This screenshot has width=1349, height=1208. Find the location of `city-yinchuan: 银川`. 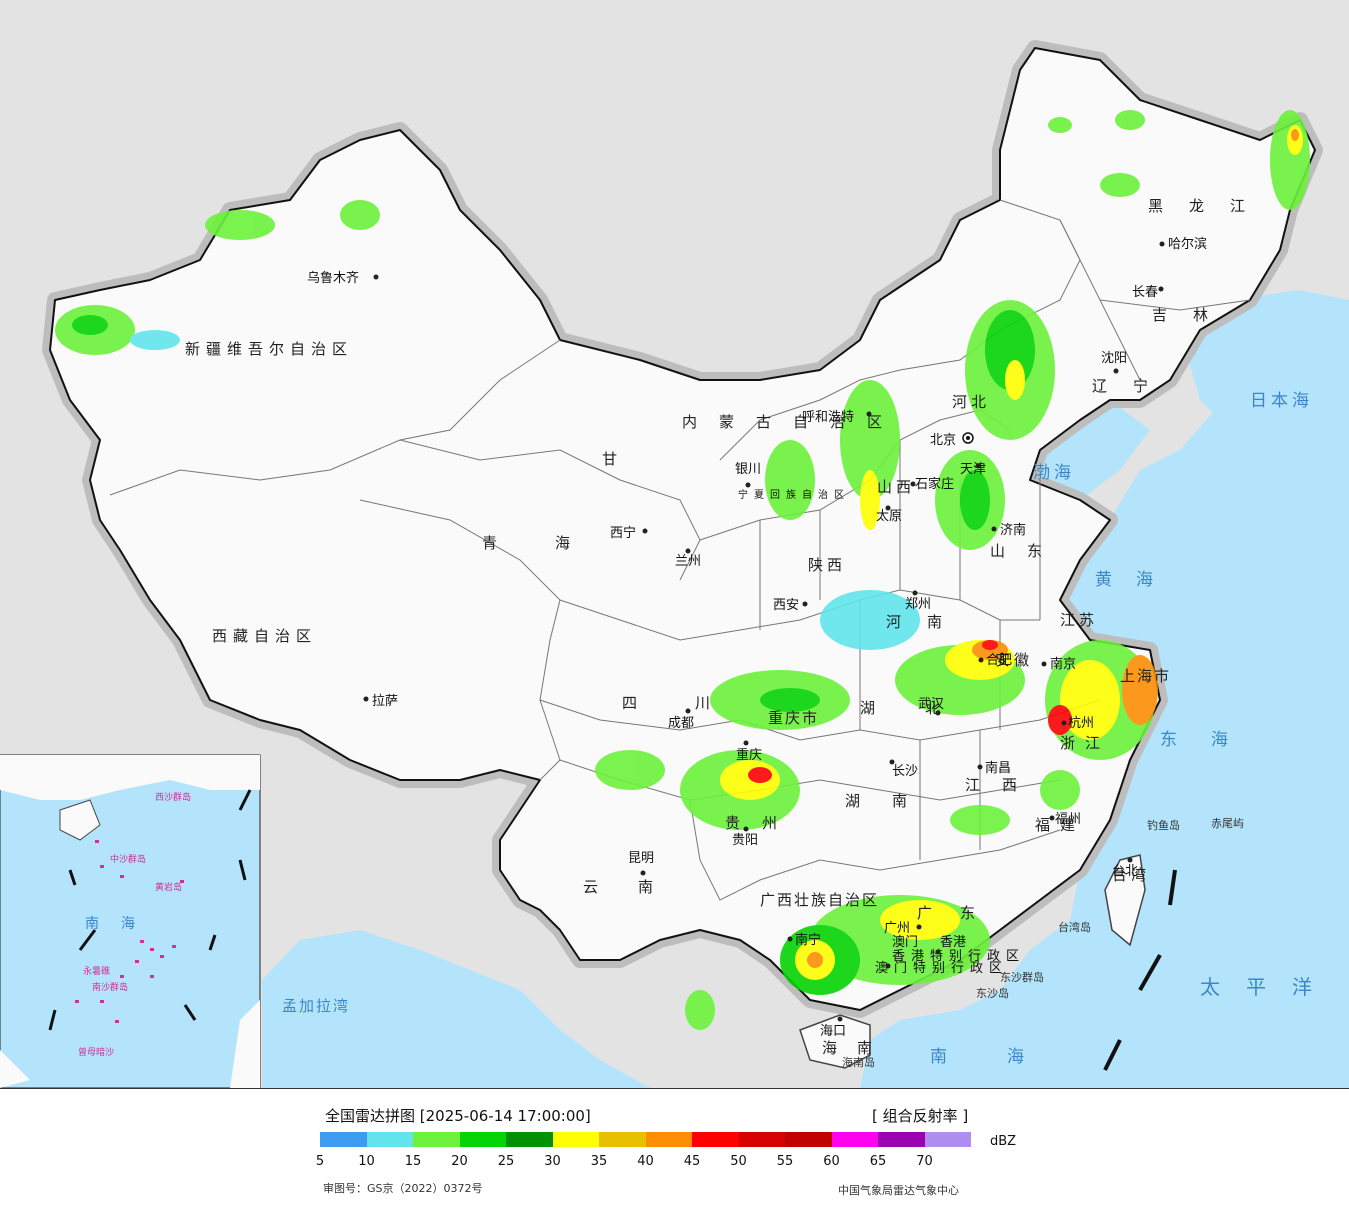

city-yinchuan: 银川 is located at coordinates (748, 469).